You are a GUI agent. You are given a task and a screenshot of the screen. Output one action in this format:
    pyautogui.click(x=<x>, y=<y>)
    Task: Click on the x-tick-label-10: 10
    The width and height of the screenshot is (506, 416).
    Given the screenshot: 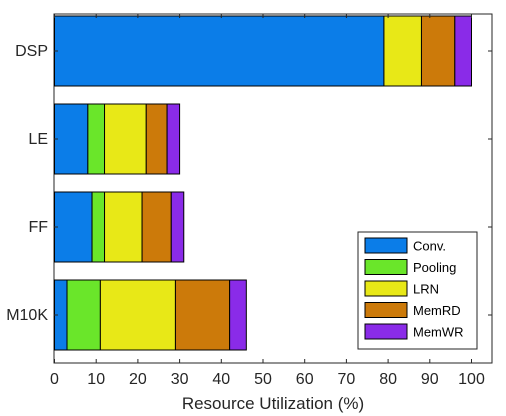 What is the action you would take?
    pyautogui.click(x=96, y=379)
    